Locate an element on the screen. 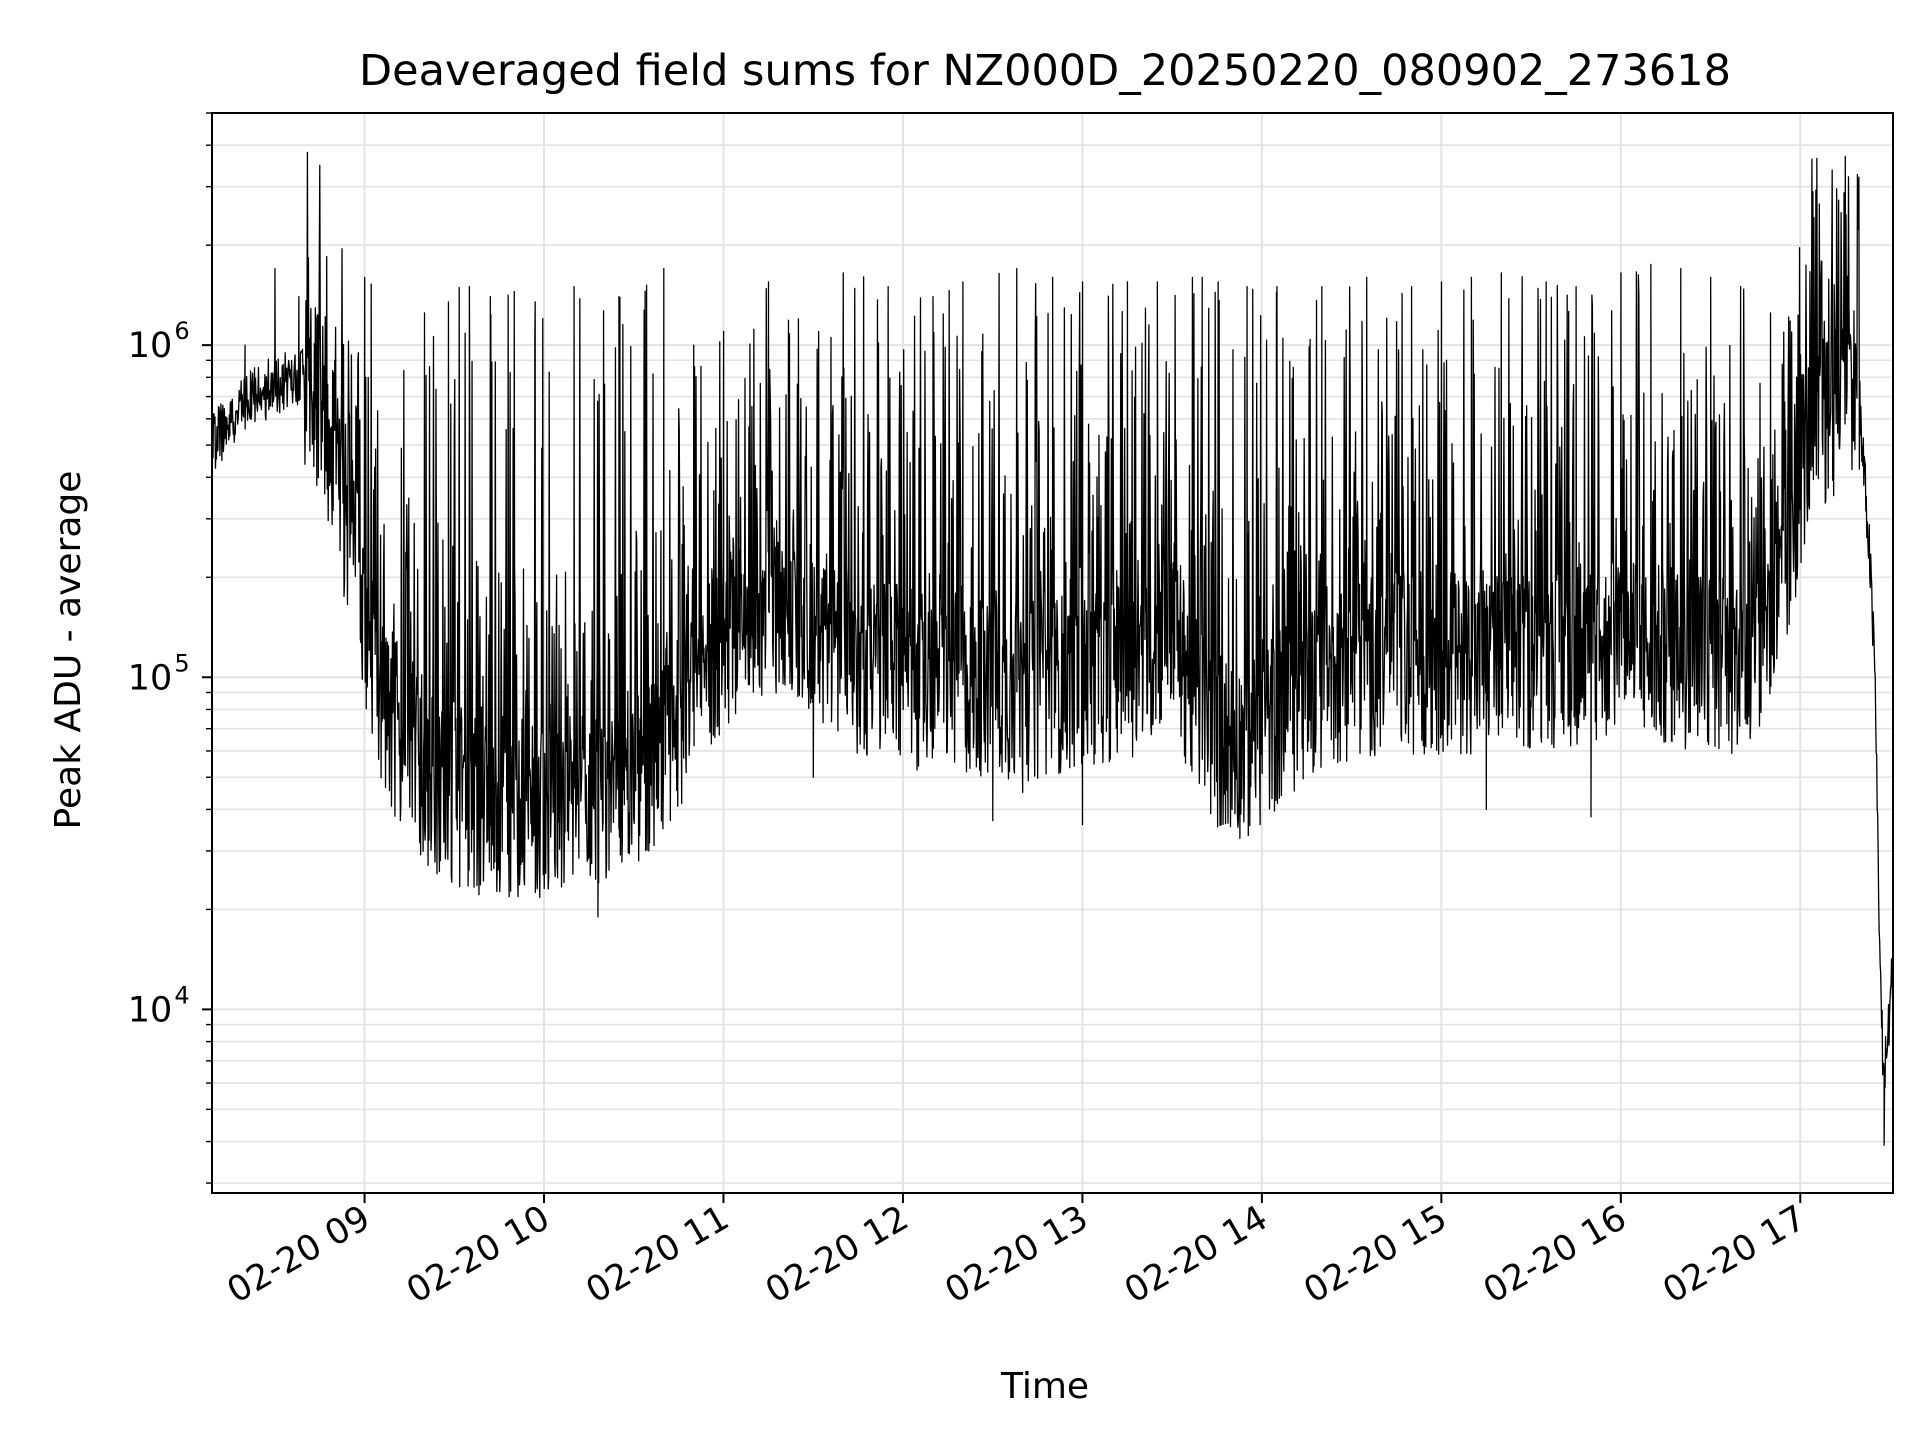 The width and height of the screenshot is (1920, 1440). y-axis-label: Peak ADU - average is located at coordinates (68, 650).